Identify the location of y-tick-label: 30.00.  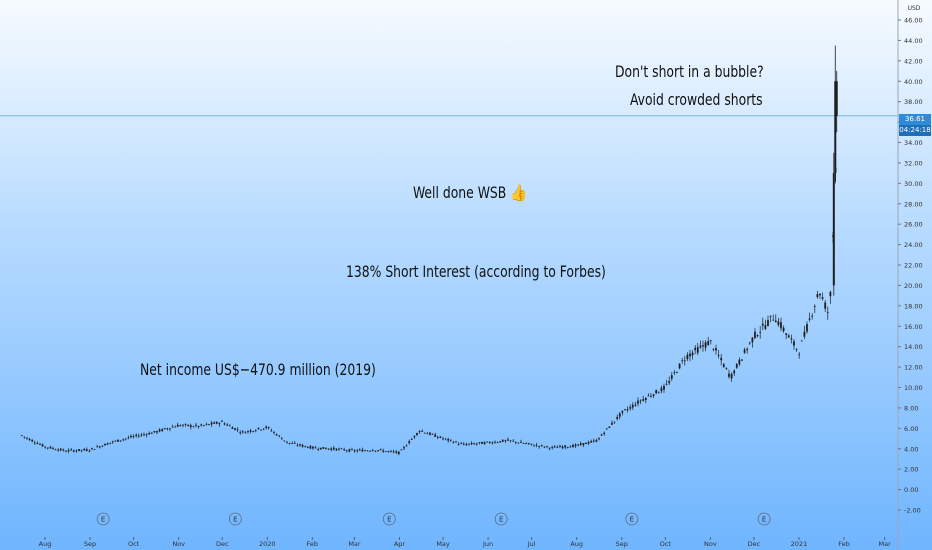
(913, 184).